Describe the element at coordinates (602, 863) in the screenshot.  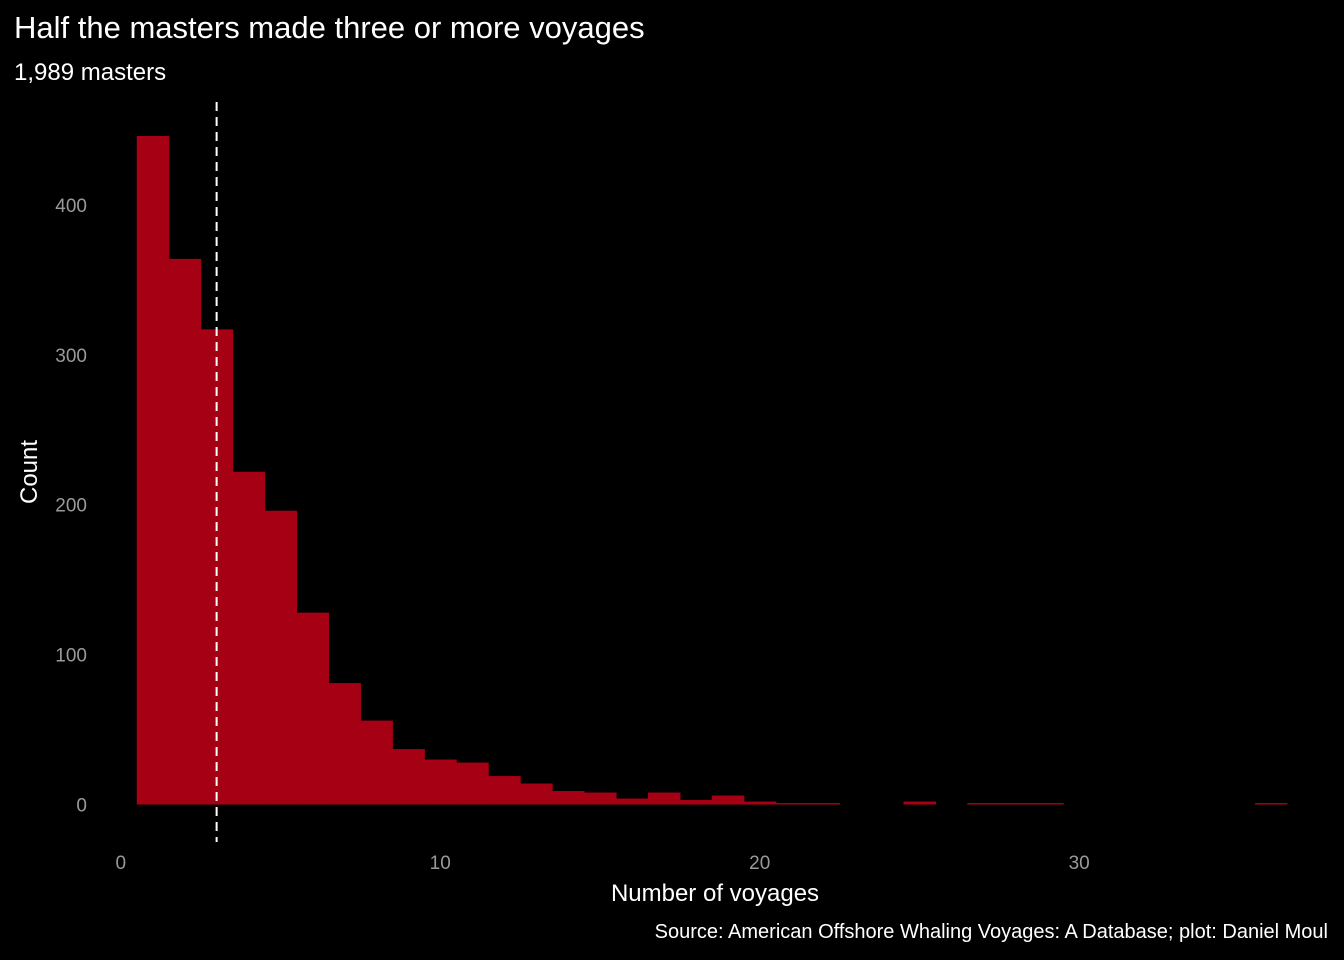
I see `x-axis-ticks: 0 10 20 30` at that location.